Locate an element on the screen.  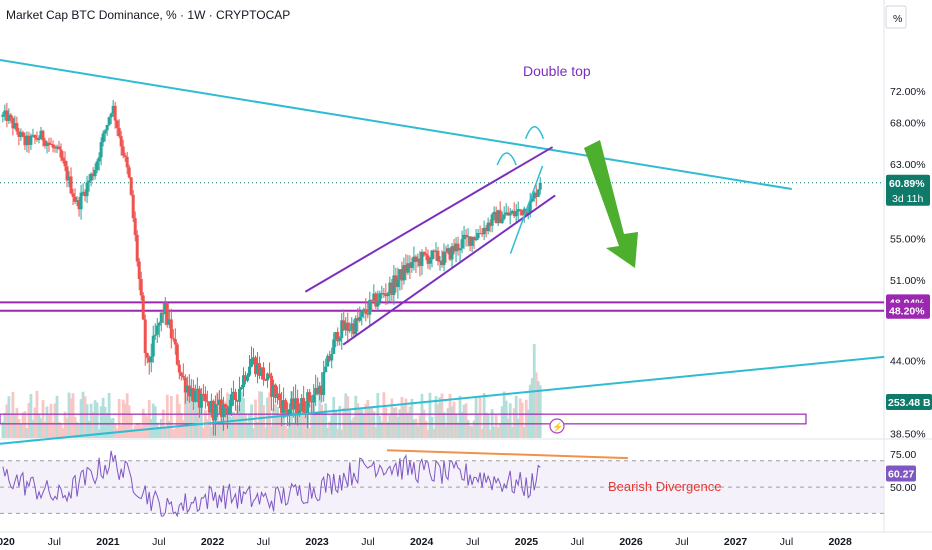
y-tick-label: 51.00% is located at coordinates (908, 281).